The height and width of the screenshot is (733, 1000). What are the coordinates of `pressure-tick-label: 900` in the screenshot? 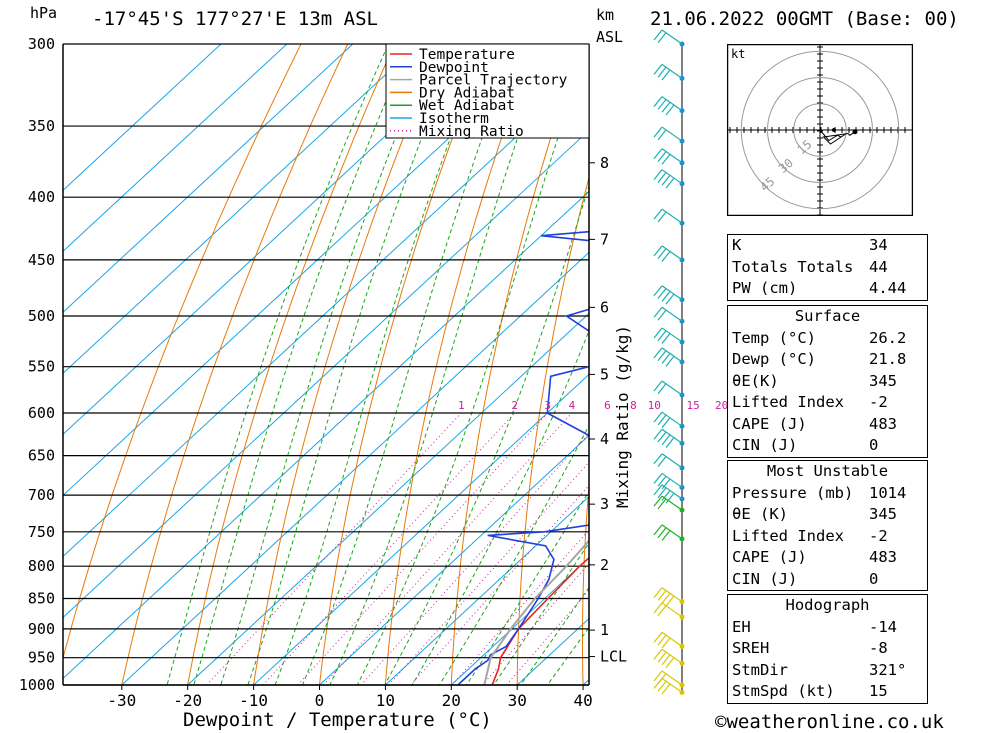 It's located at (41, 629).